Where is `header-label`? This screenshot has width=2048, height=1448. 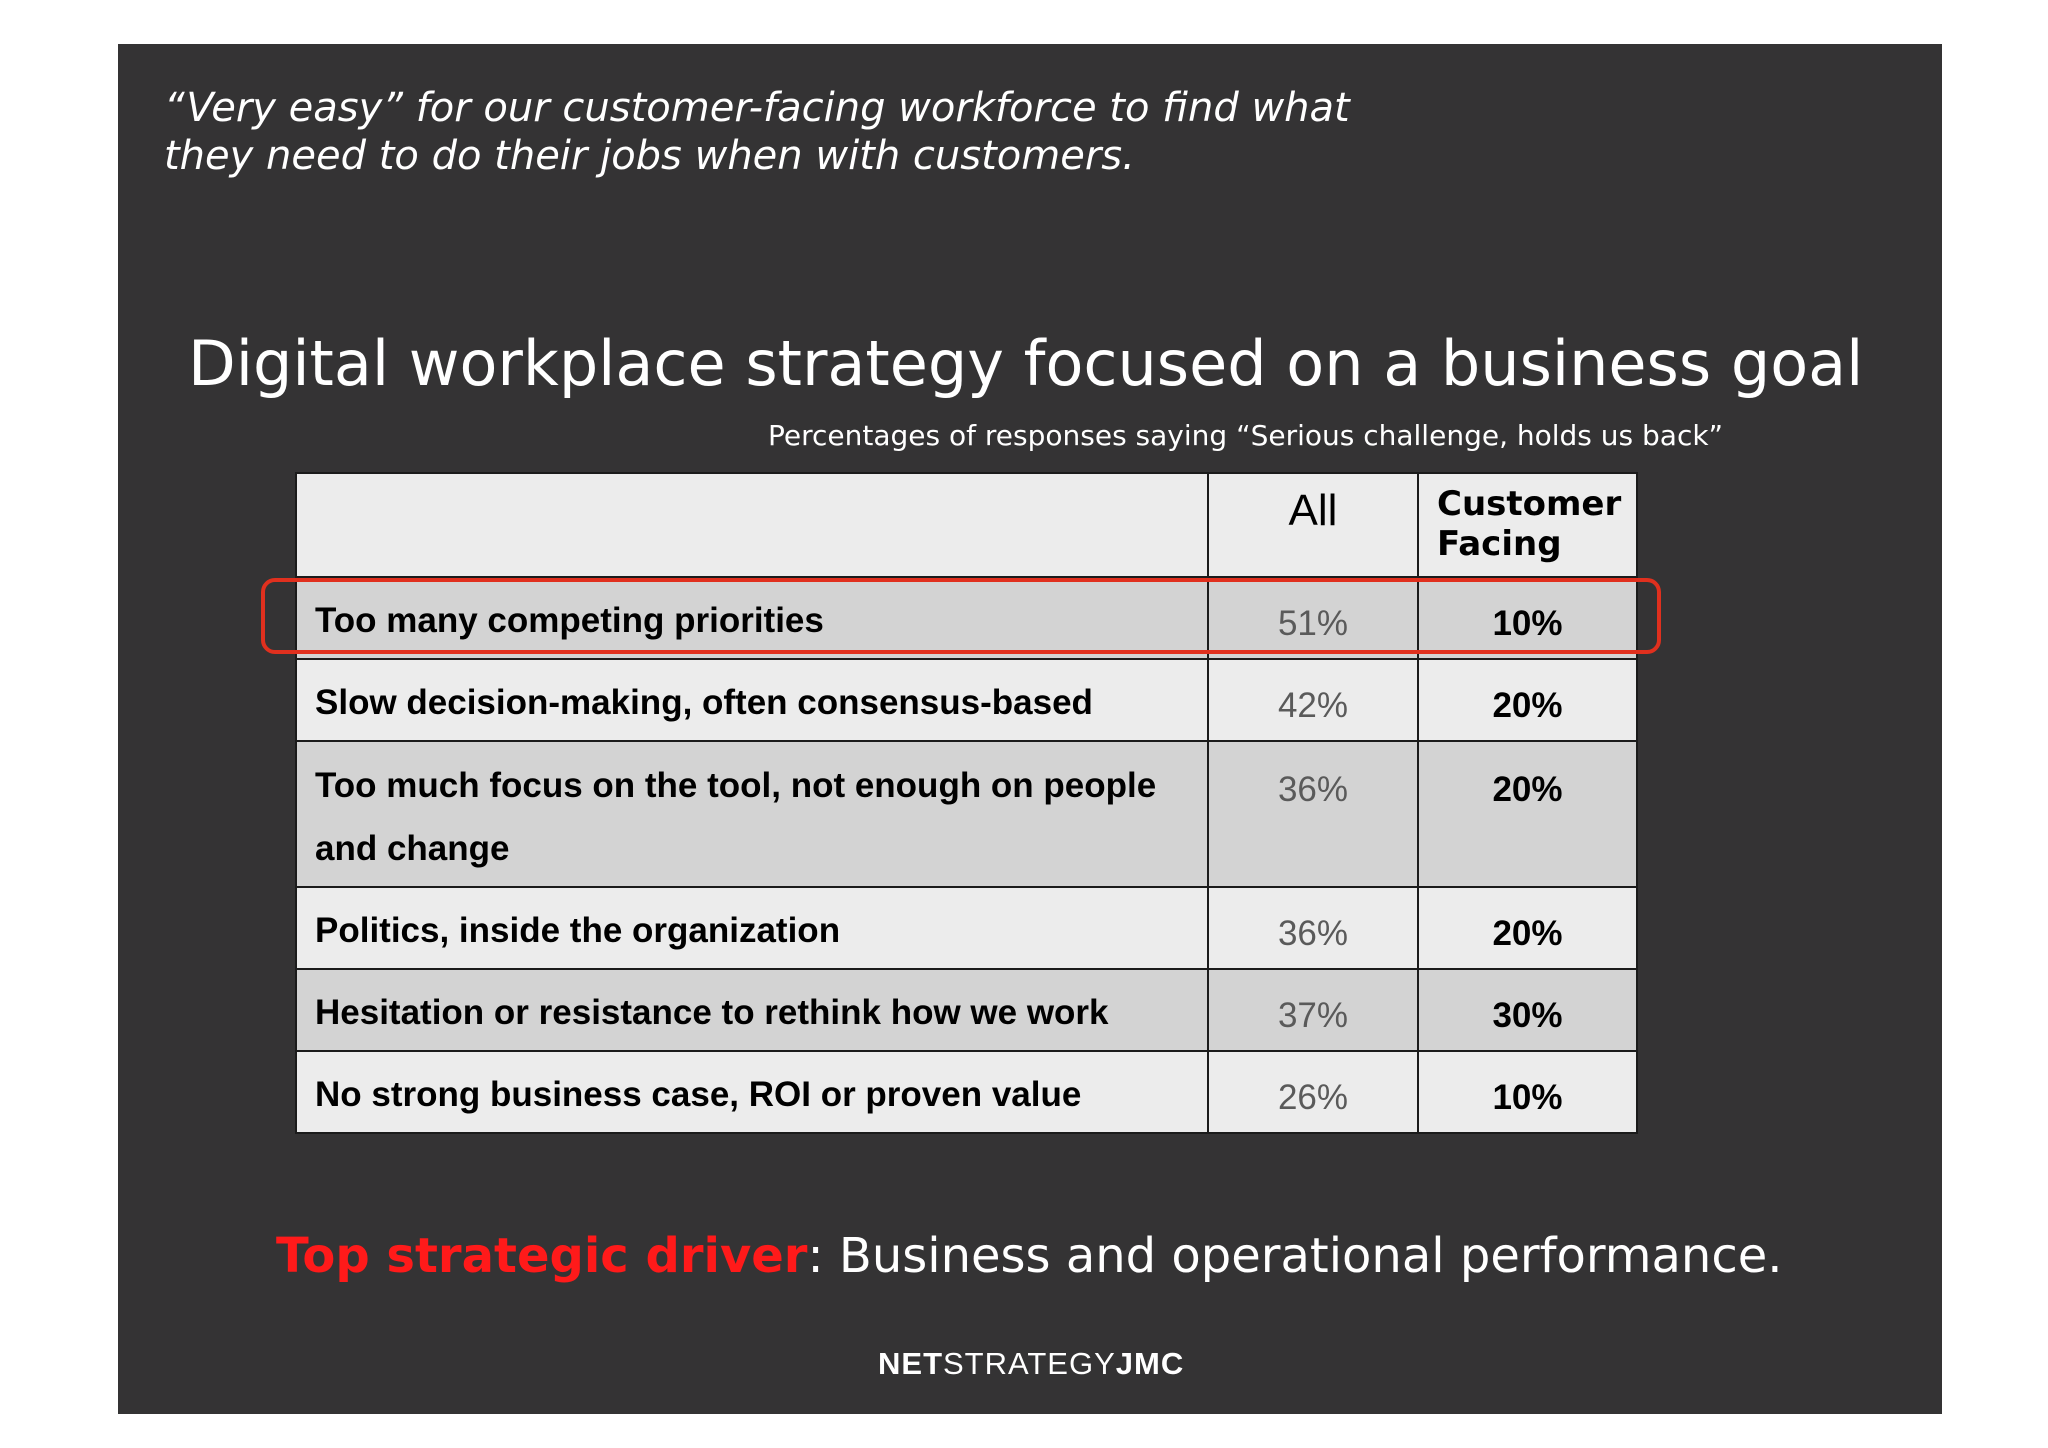
header-label is located at coordinates (752, 525).